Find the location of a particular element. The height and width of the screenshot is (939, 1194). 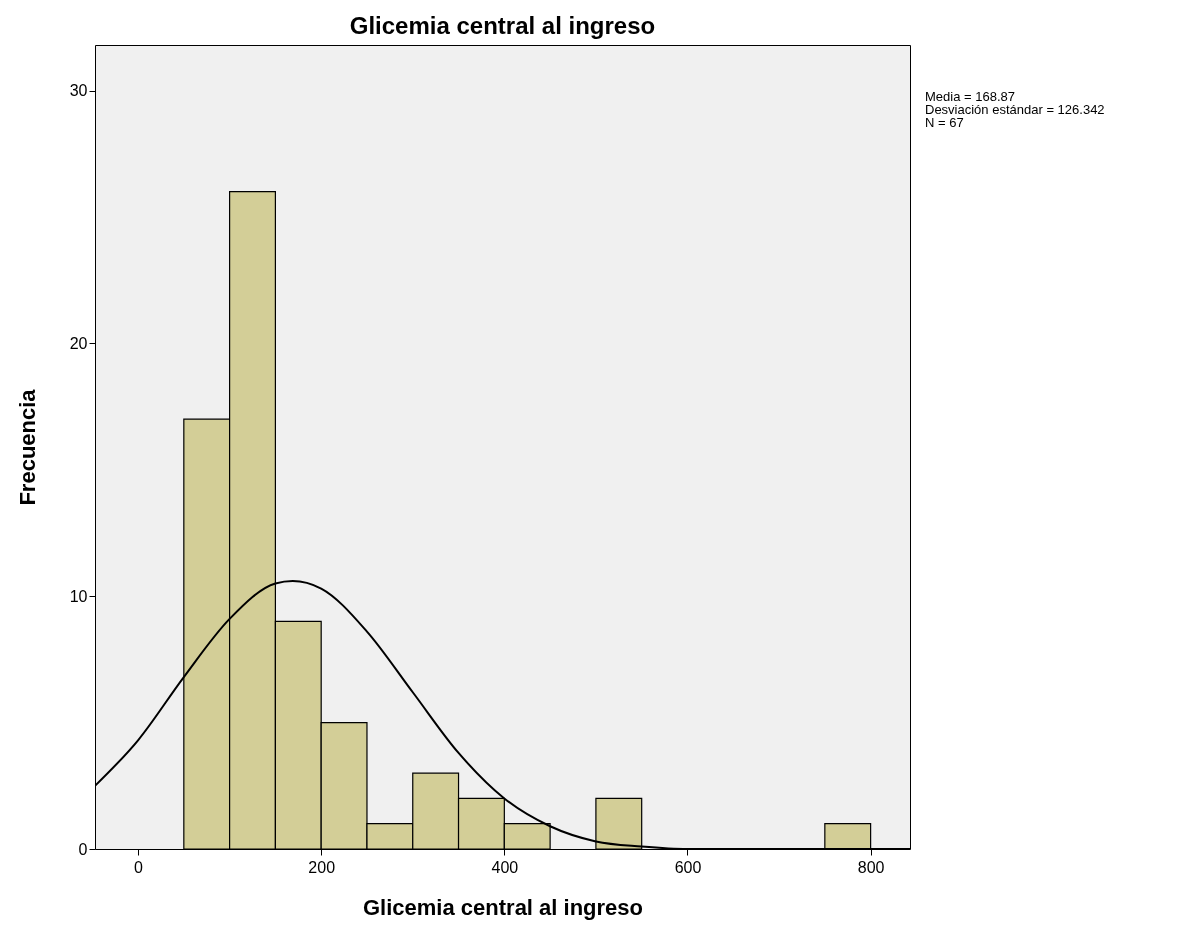

x-tick-label: 400 is located at coordinates (505, 867).